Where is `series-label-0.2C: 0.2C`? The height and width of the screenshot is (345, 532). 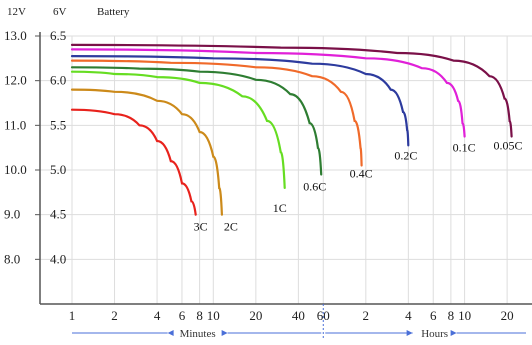 series-label-0.2C: 0.2C is located at coordinates (405, 155).